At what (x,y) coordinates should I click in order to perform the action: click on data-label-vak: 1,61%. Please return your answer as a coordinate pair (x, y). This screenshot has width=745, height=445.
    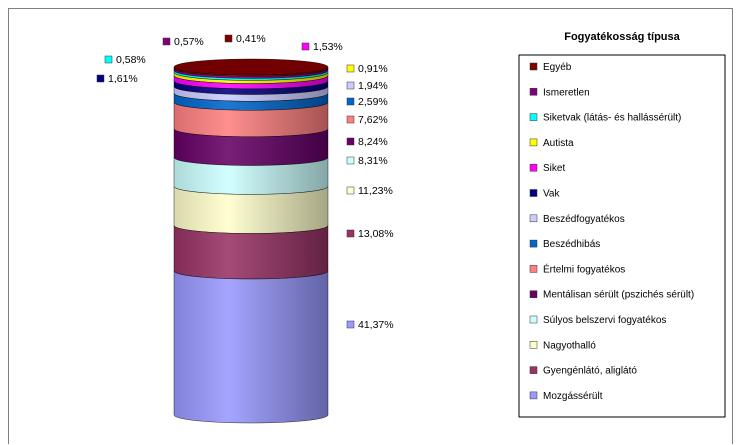
    Looking at the image, I should click on (123, 79).